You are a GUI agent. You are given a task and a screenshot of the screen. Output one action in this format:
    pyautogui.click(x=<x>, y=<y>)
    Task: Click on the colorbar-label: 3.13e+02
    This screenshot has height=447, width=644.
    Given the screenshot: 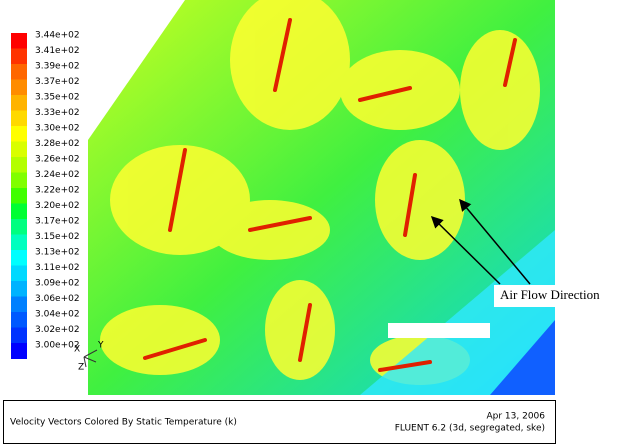 What is the action you would take?
    pyautogui.click(x=57, y=253)
    